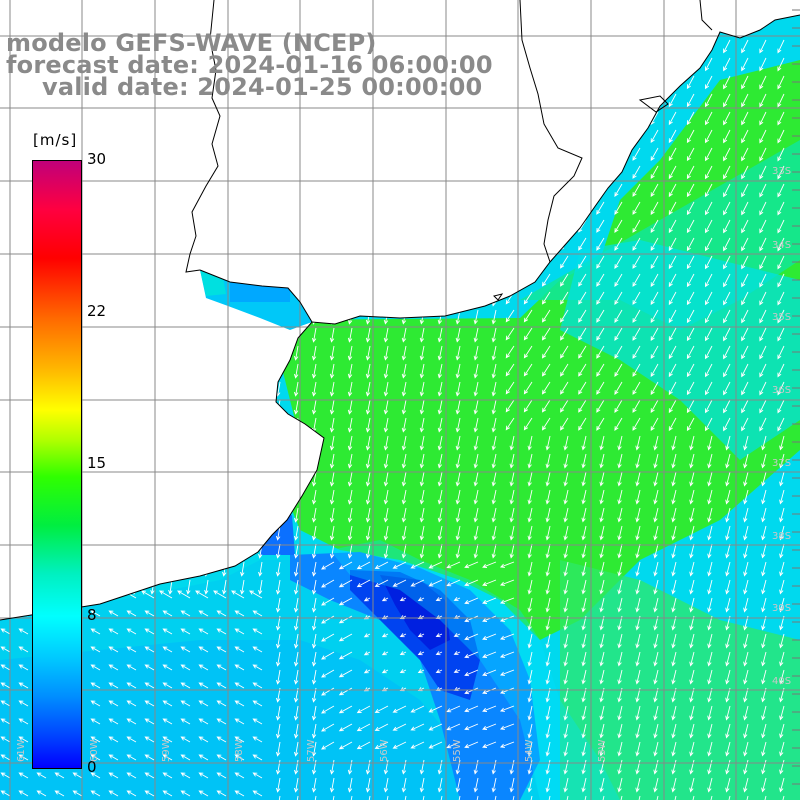 This screenshot has width=800, height=800. Describe the element at coordinates (782, 608) in the screenshot. I see `lat-label-39s: 39S` at that location.